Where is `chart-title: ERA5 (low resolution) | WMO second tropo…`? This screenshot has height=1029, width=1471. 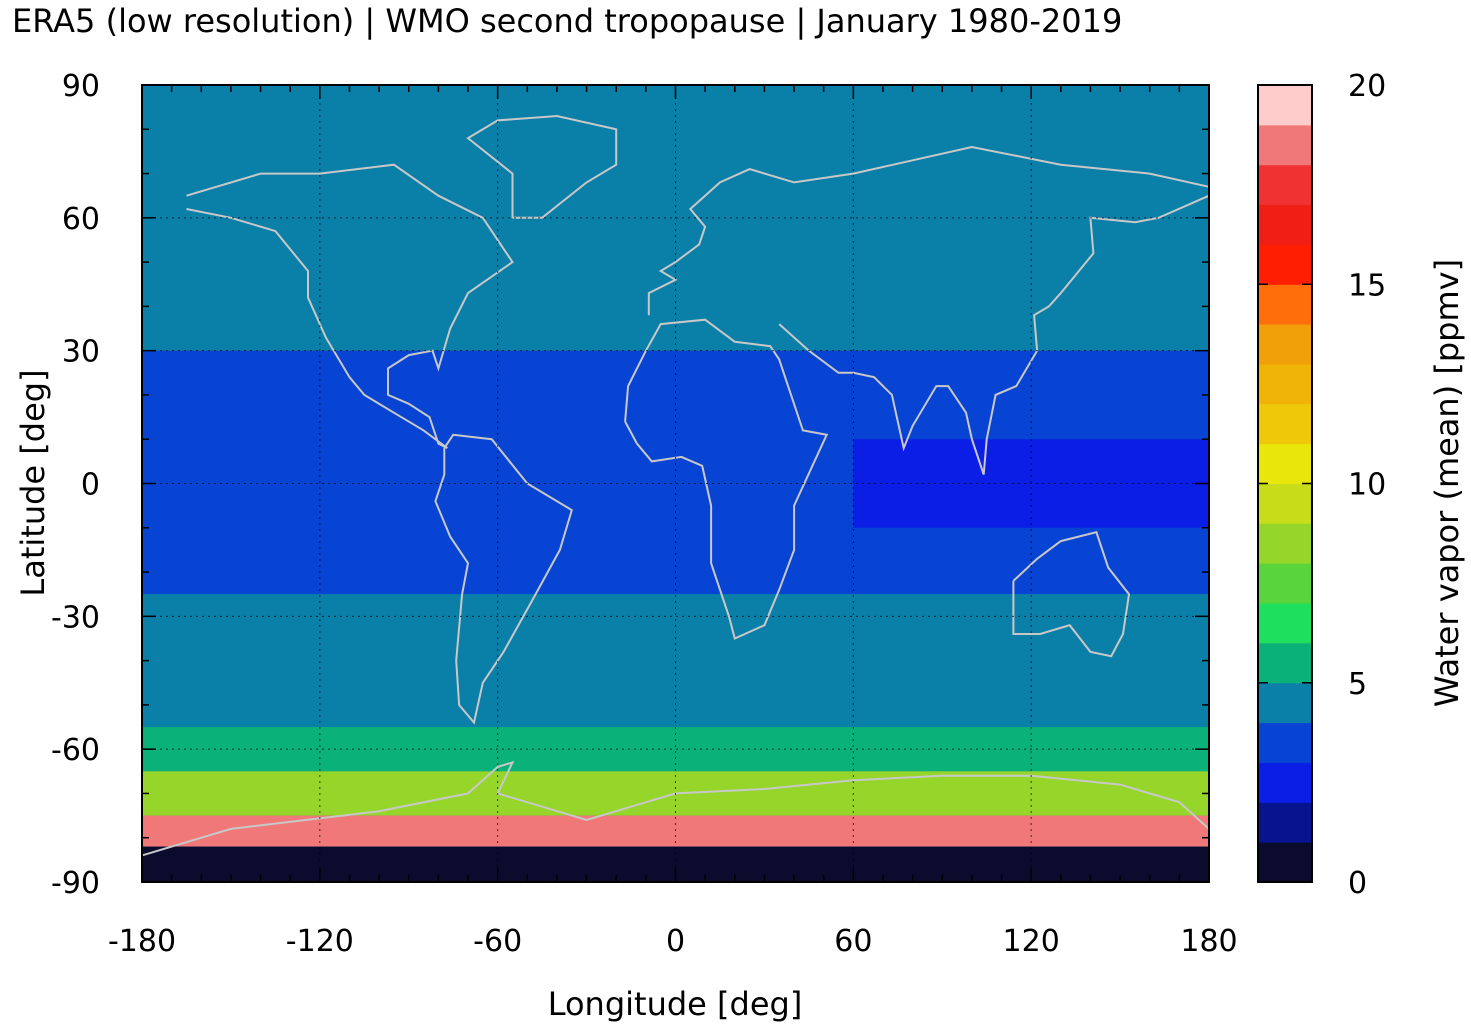
chart-title: ERA5 (low resolution) | WMO second tropo… is located at coordinates (567, 21).